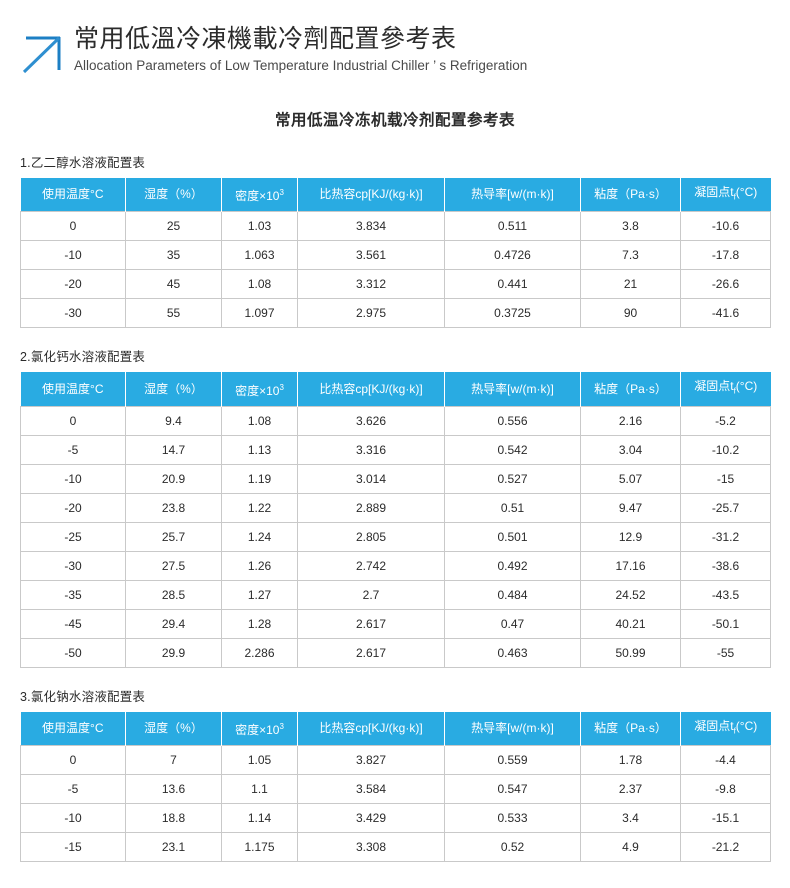  What do you see at coordinates (630, 536) in the screenshot?
I see `table-cell: 12.9` at bounding box center [630, 536].